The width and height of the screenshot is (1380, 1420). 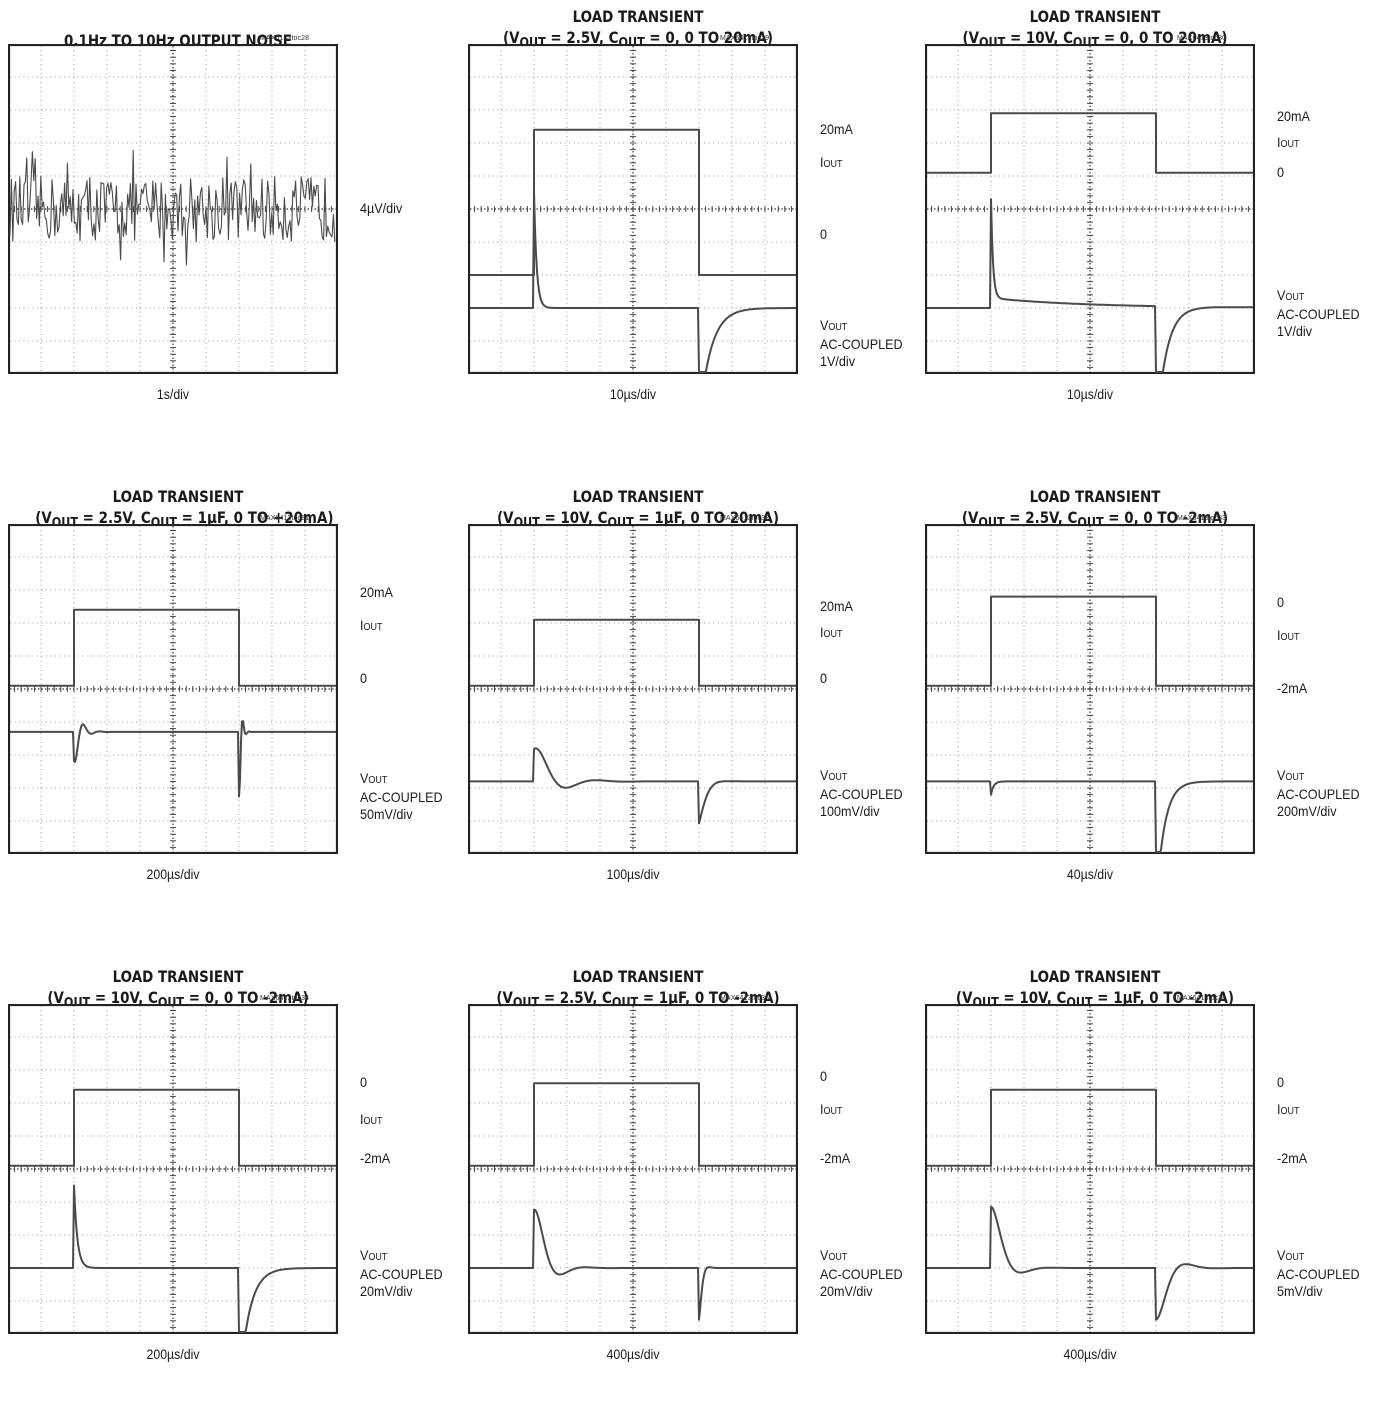 I want to click on figure-tag: MAX6413toc36, so click(x=1202, y=998).